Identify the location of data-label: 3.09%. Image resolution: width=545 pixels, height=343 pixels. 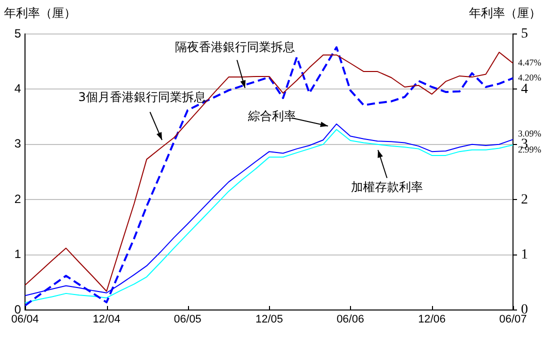
(530, 133).